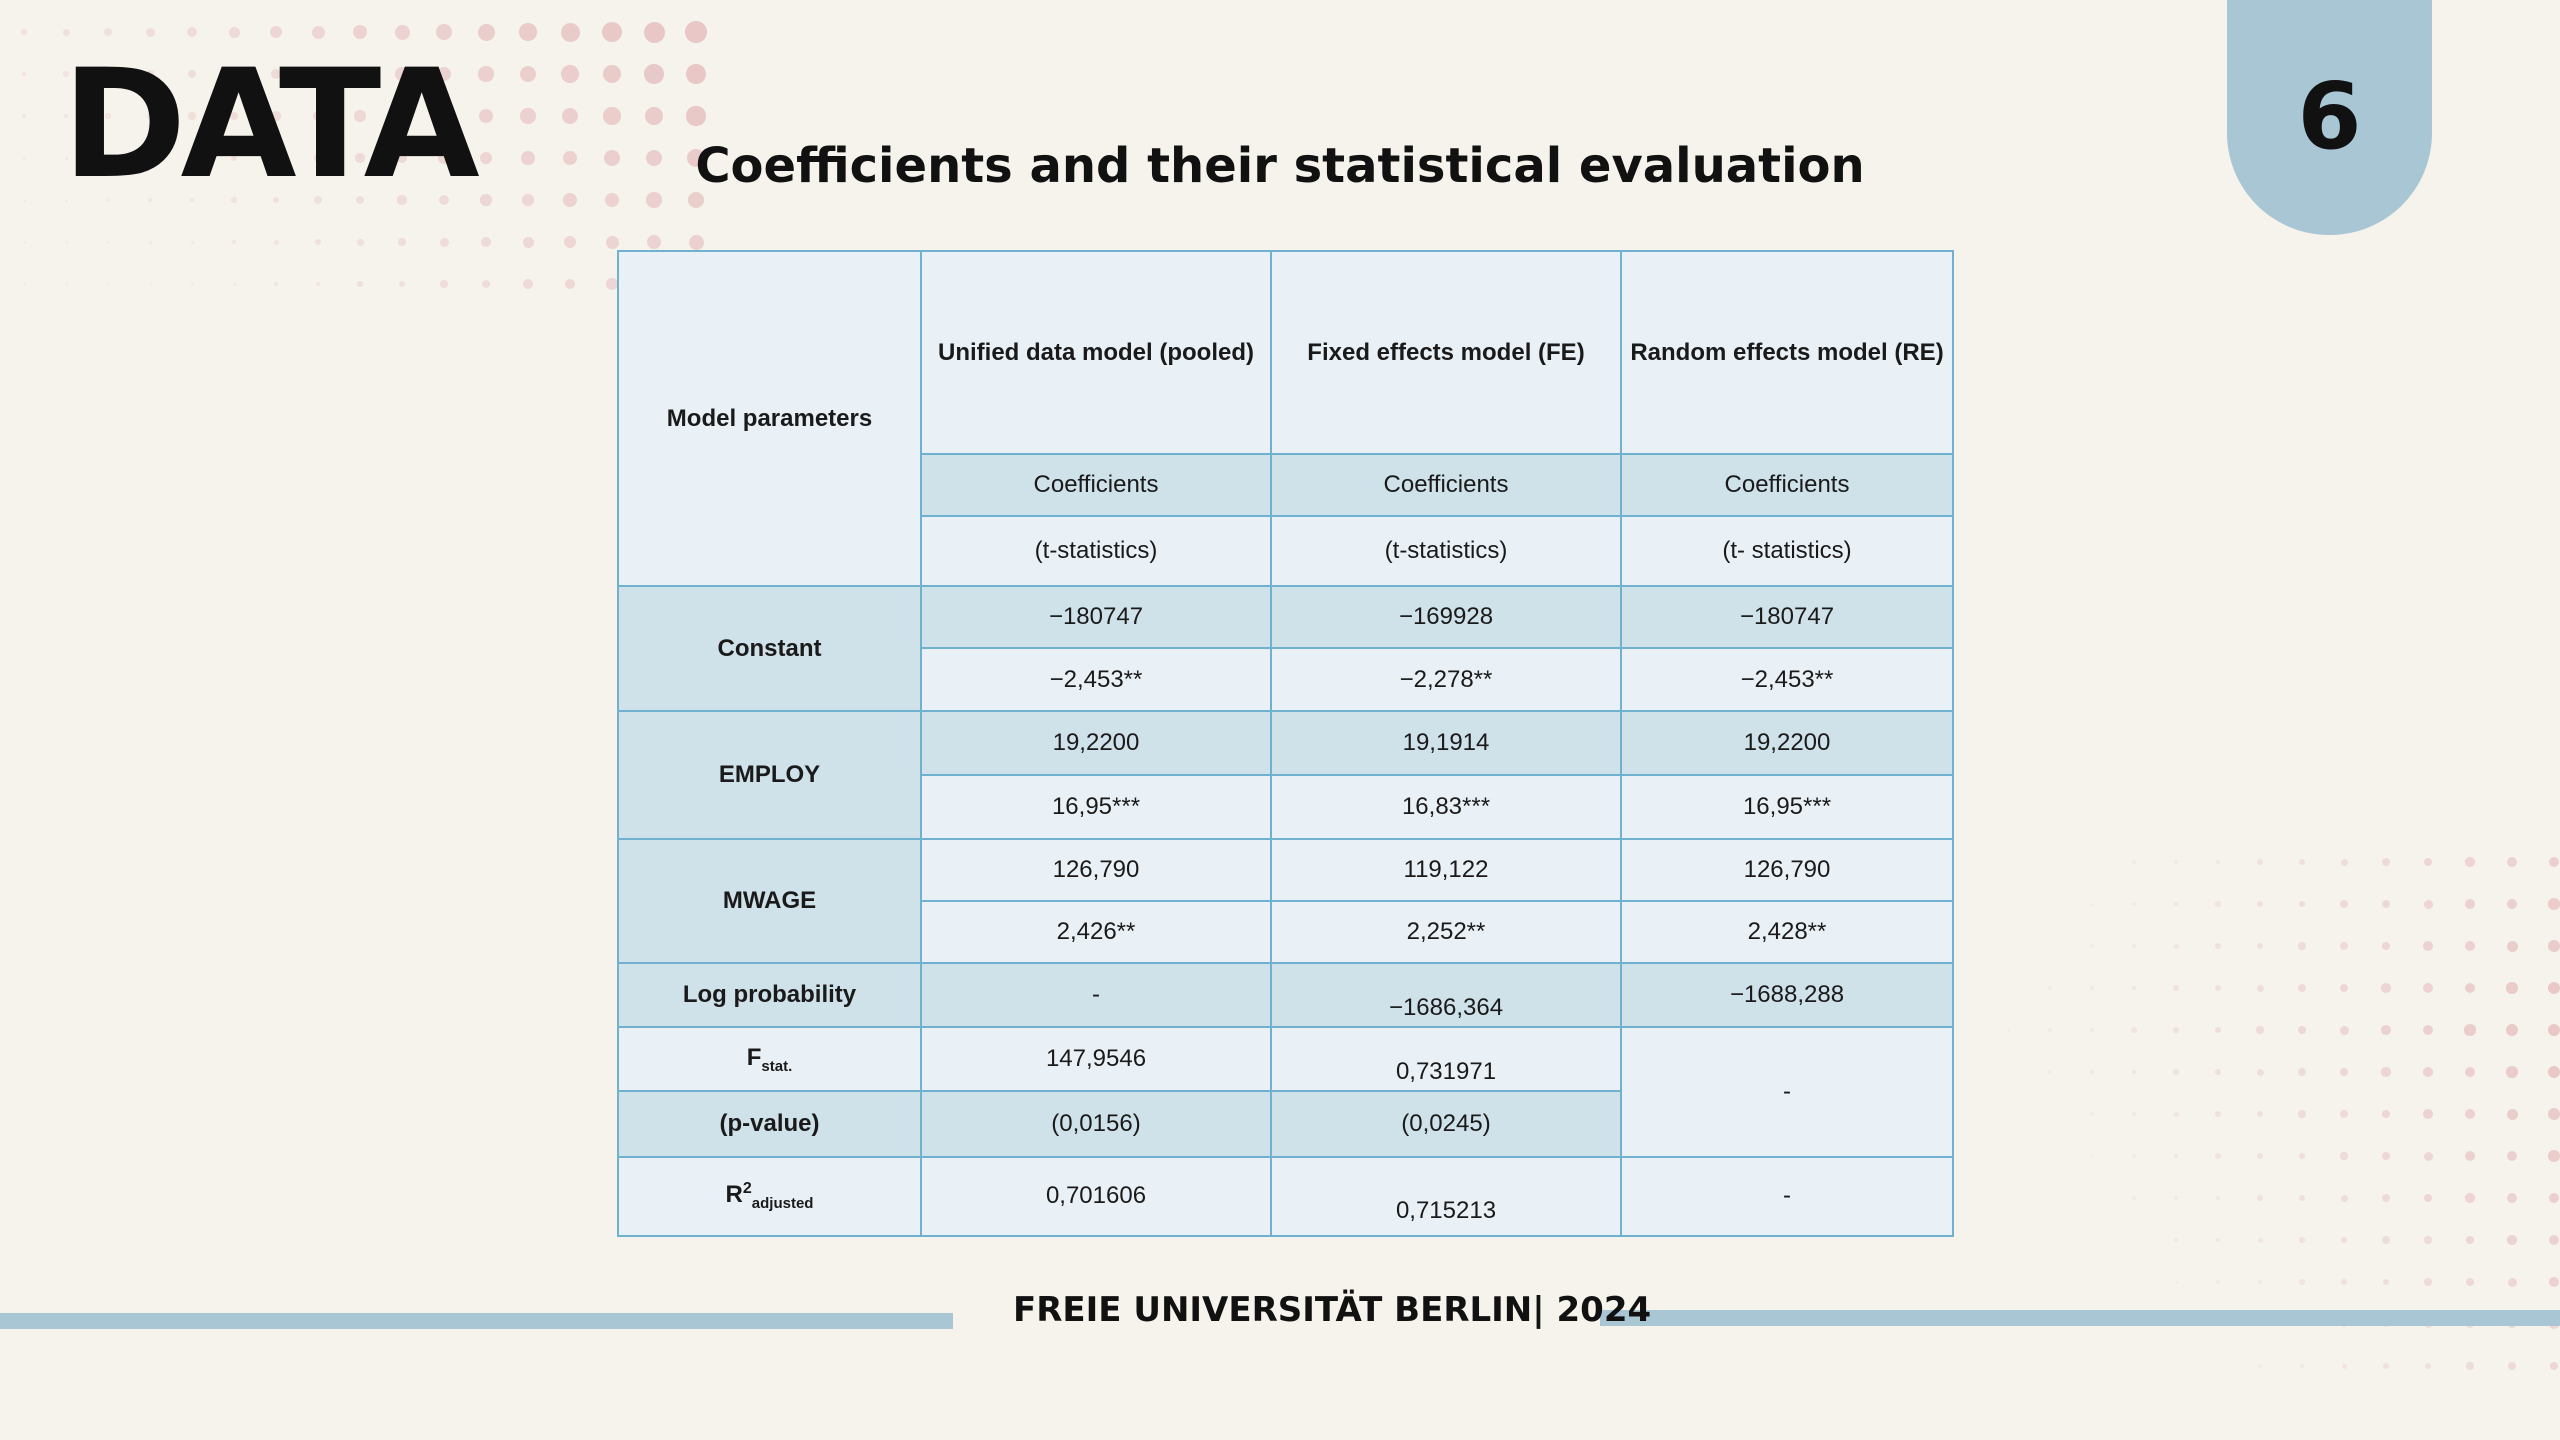  Describe the element at coordinates (2329, 117) in the screenshot. I see `page-number-tab: 6` at that location.